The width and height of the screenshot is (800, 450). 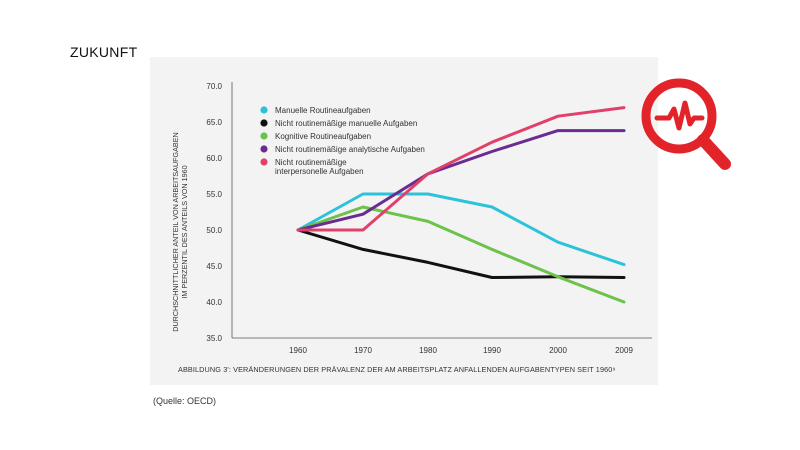 What do you see at coordinates (350, 149) in the screenshot?
I see `legend-label: Nicht routinemäßige analytische Aufgaben` at bounding box center [350, 149].